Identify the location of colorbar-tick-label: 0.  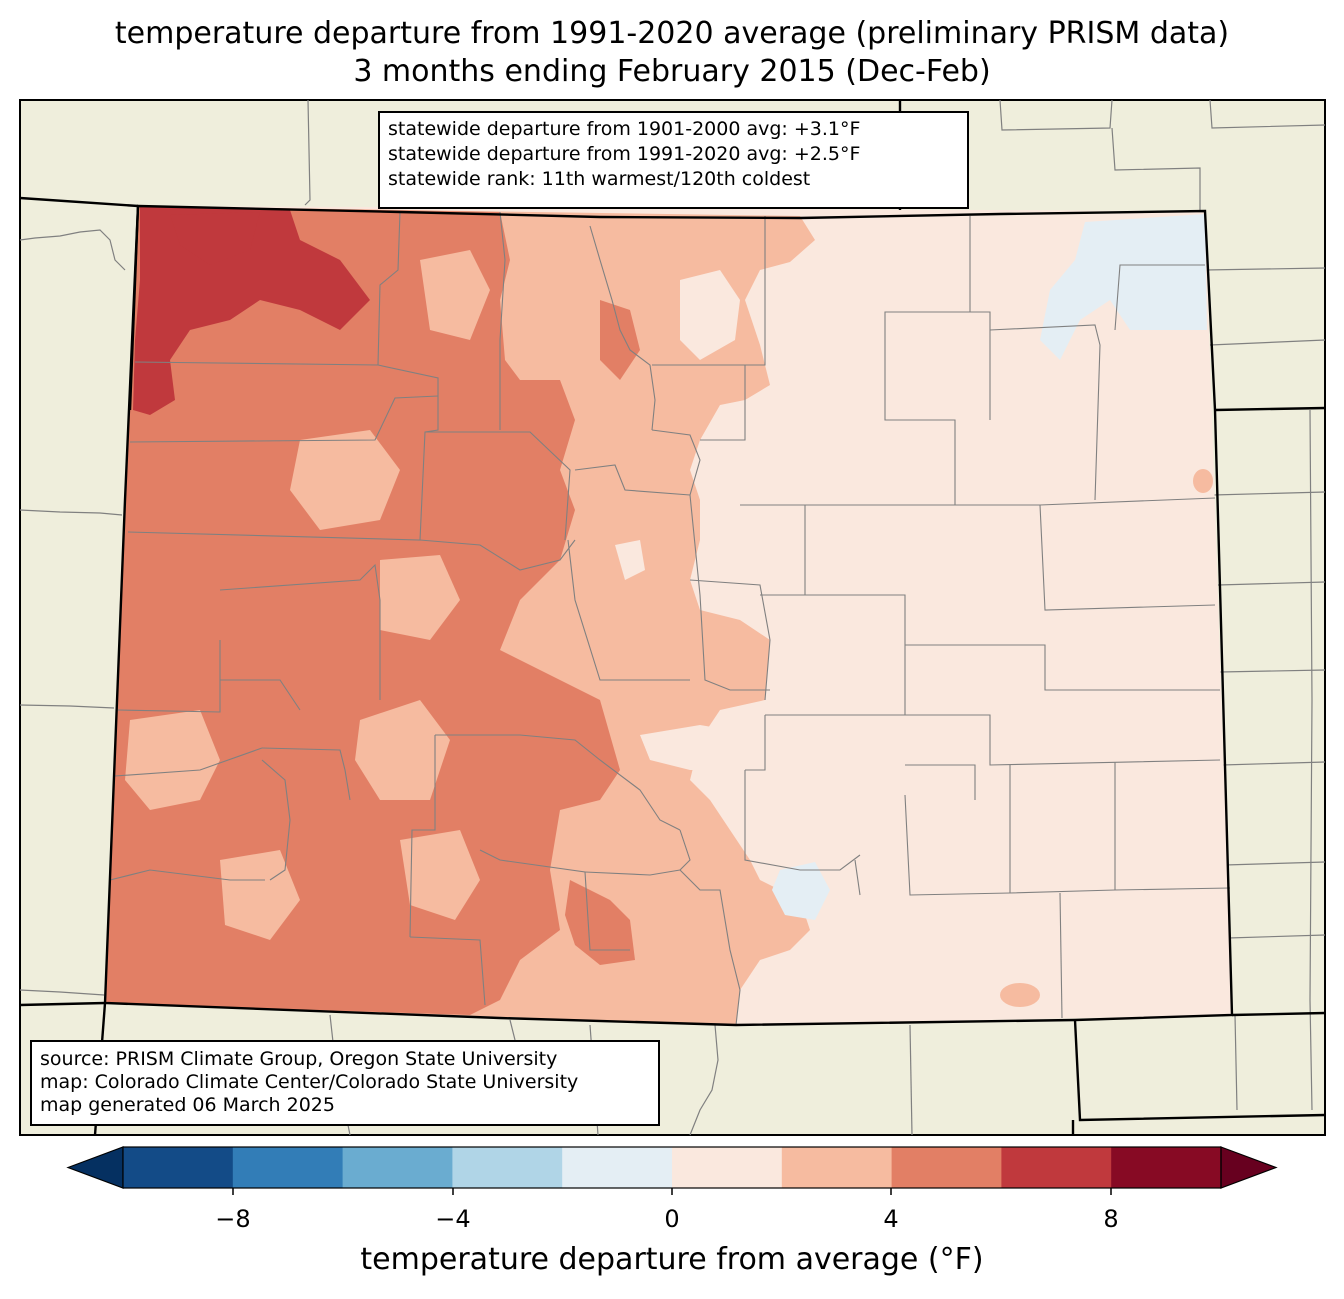
(672, 1219).